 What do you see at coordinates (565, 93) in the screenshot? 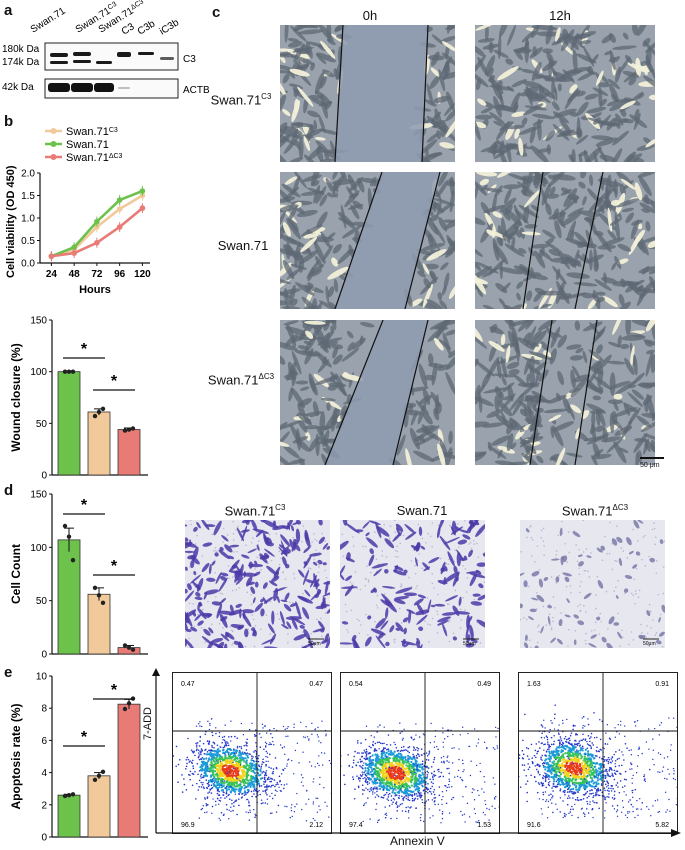
I see `micrograph-tile` at bounding box center [565, 93].